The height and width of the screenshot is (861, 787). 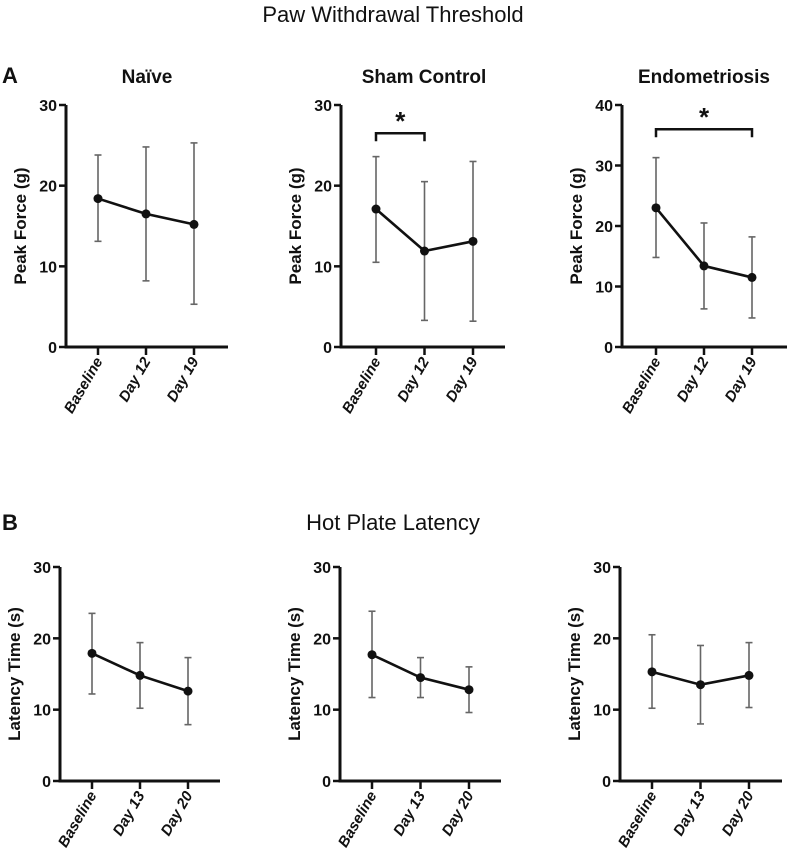 What do you see at coordinates (392, 14) in the screenshot?
I see `section-title: Paw Withdrawal Threshold` at bounding box center [392, 14].